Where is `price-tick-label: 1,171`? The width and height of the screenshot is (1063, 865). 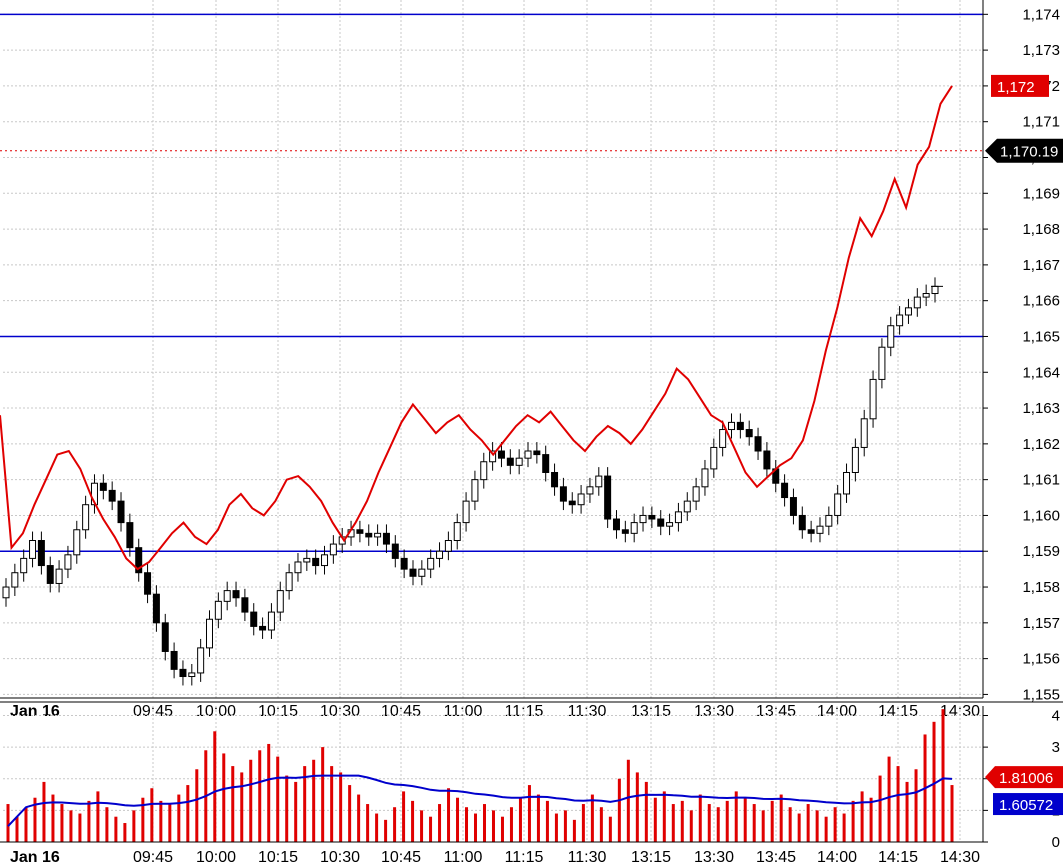 price-tick-label: 1,171 is located at coordinates (1041, 122).